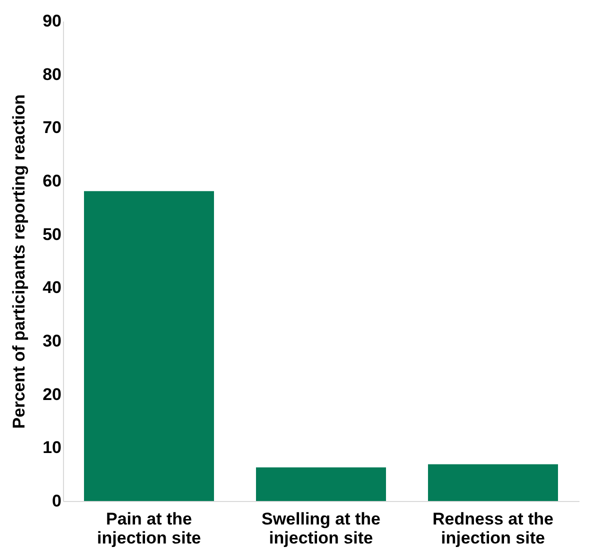 The height and width of the screenshot is (554, 589). What do you see at coordinates (321, 529) in the screenshot?
I see `x-tick-label: Swelling at the injection site` at bounding box center [321, 529].